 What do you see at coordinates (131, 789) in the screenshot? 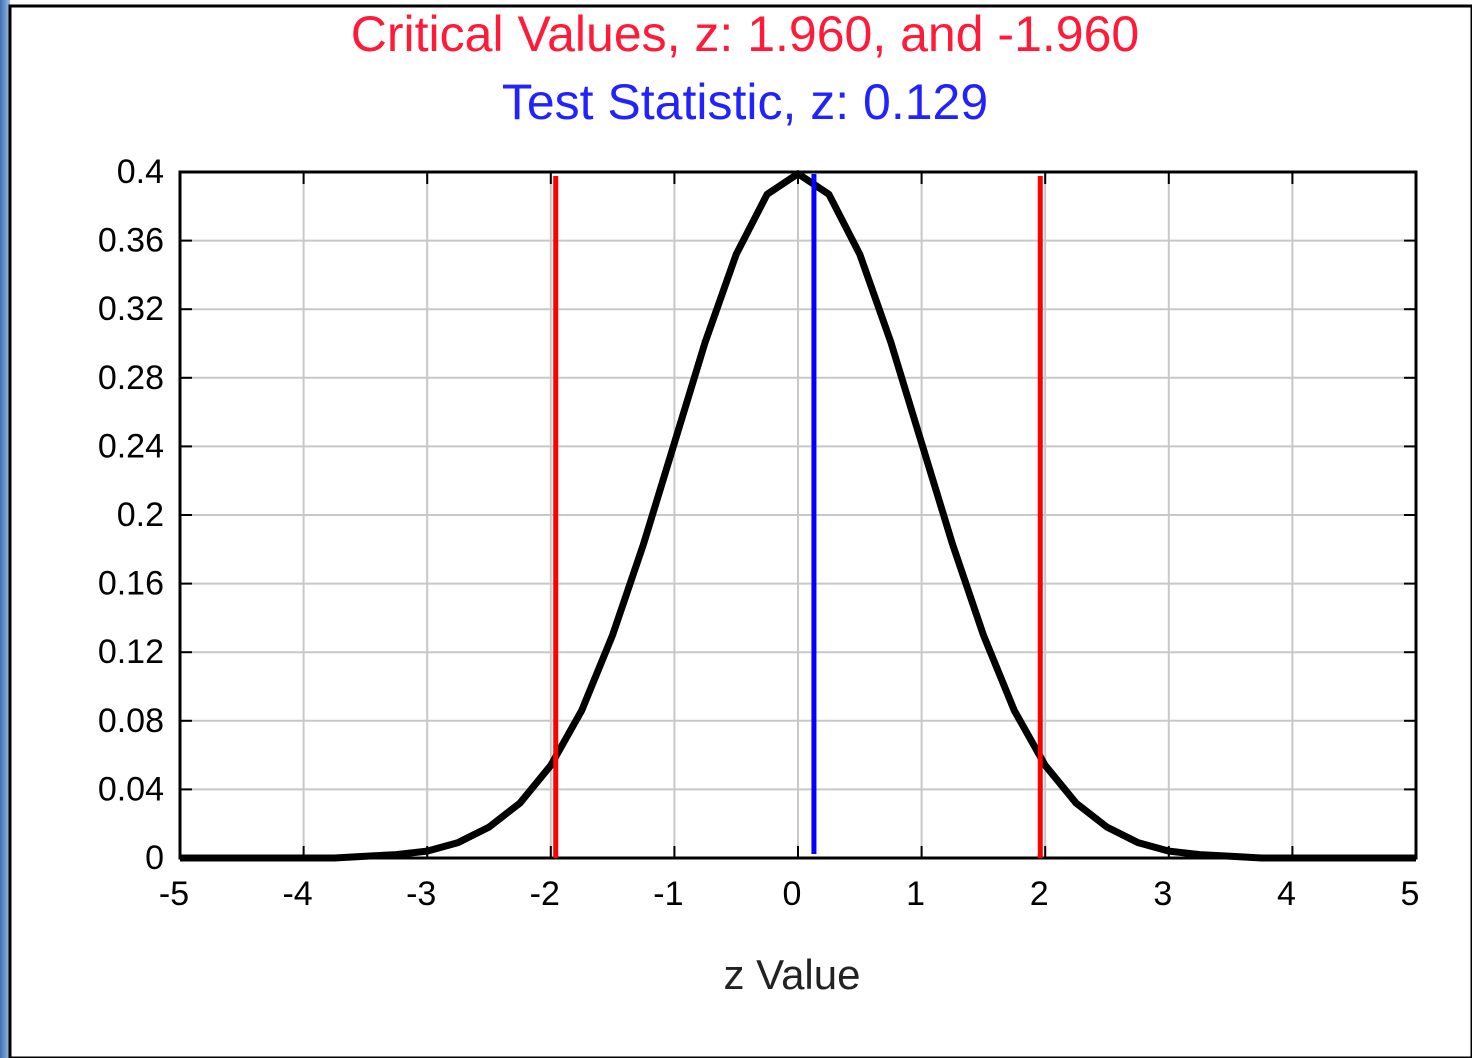
I see `y-tick-label: 0.04` at bounding box center [131, 789].